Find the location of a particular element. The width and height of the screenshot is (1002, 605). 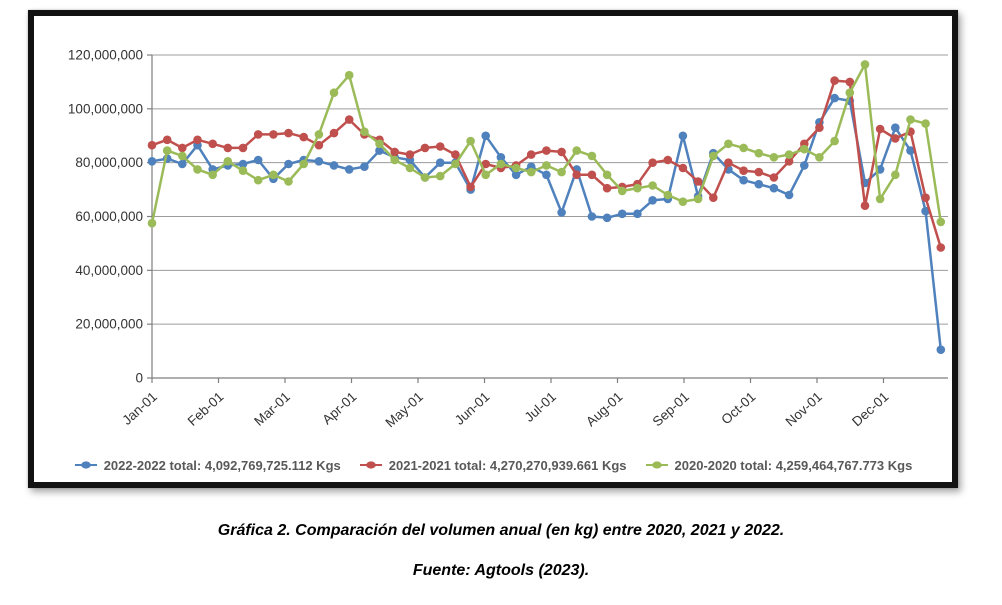

legend-item: 2021-2021 total: 4,270,270,939.661 Kgs is located at coordinates (493, 465).